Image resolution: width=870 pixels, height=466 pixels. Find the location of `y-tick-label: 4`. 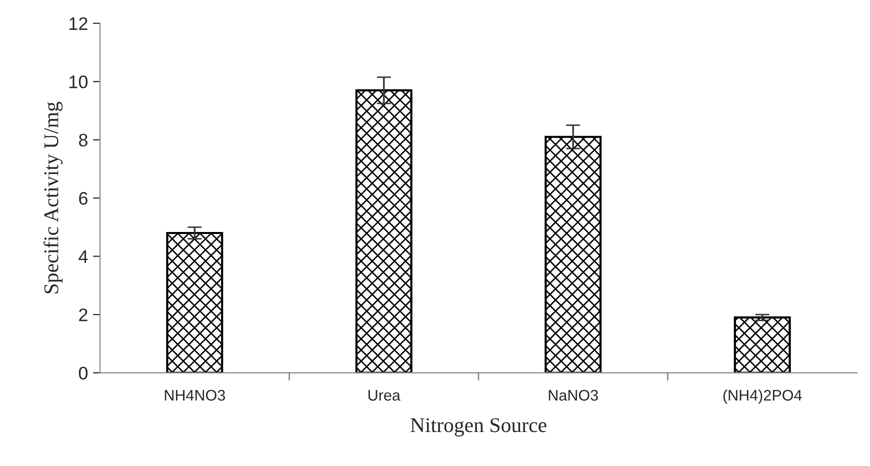

y-tick-label: 4 is located at coordinates (83, 256).